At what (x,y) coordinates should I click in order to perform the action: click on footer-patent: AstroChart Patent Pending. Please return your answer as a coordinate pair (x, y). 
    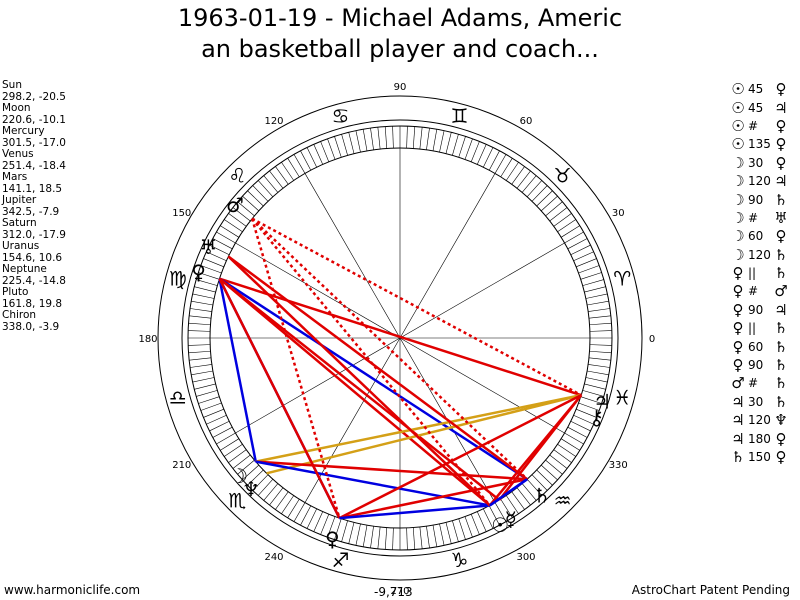
    Looking at the image, I should click on (710, 590).